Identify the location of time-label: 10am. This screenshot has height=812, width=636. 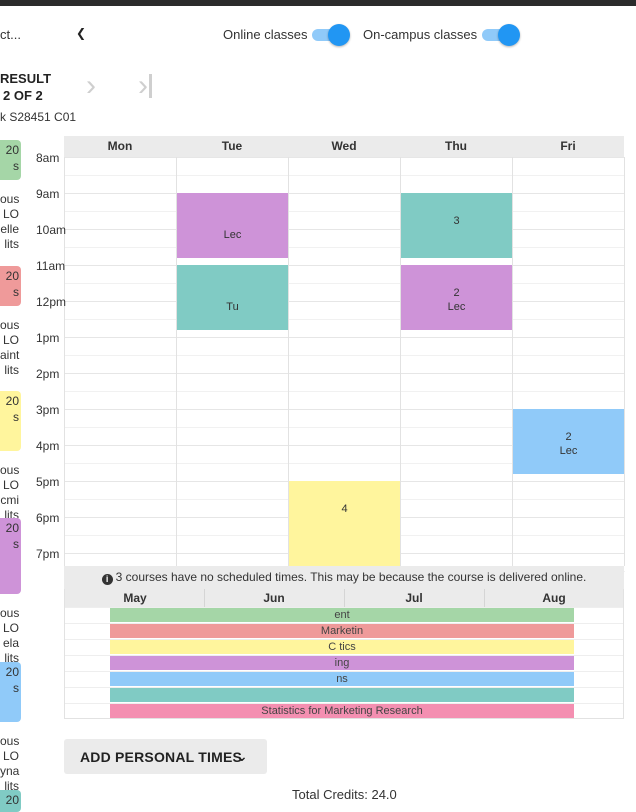
(51, 230).